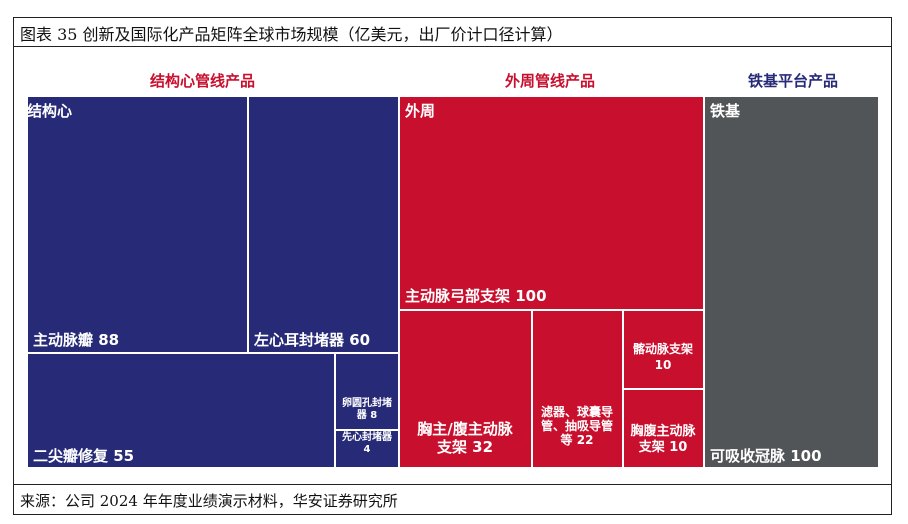 The image size is (908, 524). Describe the element at coordinates (83, 456) in the screenshot. I see `tile-label-structural-2: 二尖瓣修复 55` at that location.